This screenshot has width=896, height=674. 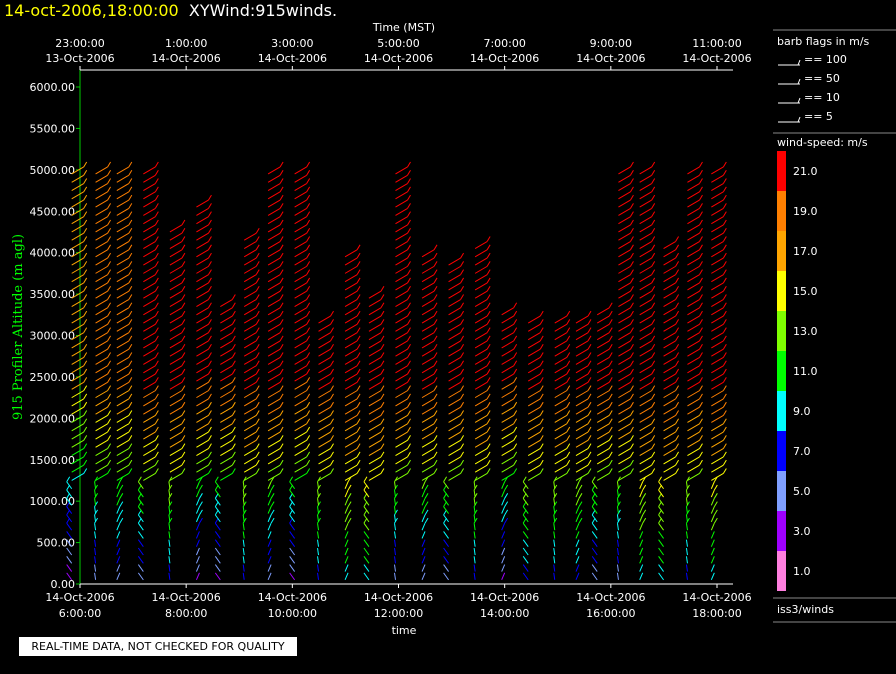 What do you see at coordinates (805, 291) in the screenshot?
I see `speed-legend-label: 15.0` at bounding box center [805, 291].